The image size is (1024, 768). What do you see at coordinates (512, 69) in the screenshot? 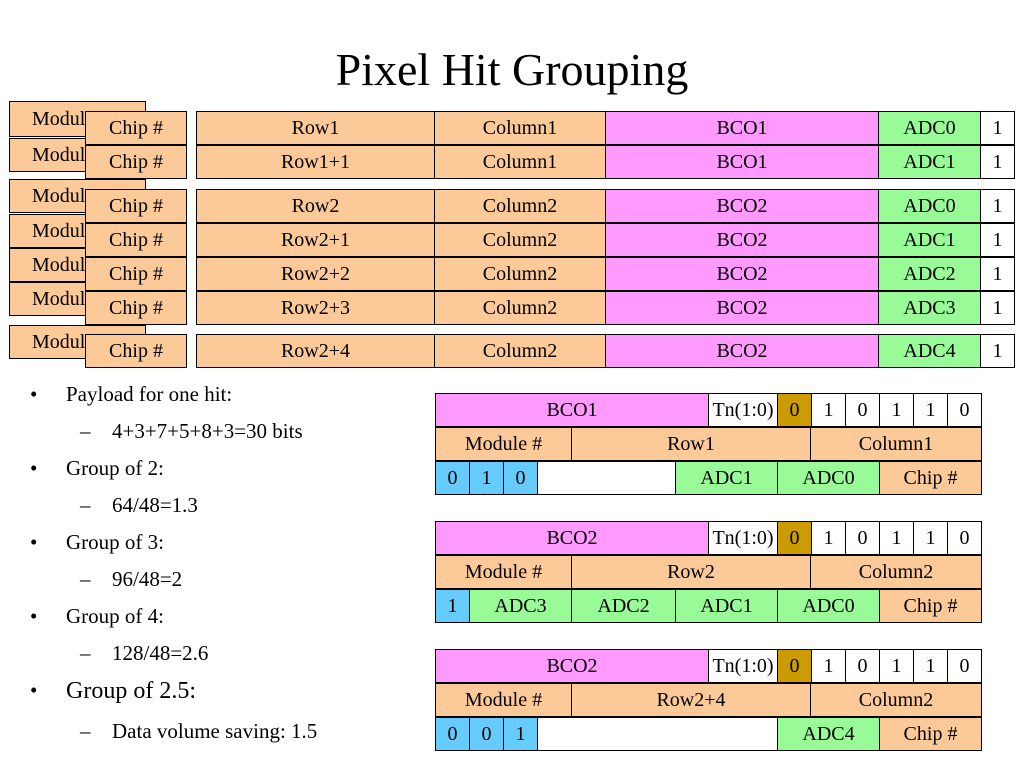
I see `slide-title: Pixel Hit Grouping` at bounding box center [512, 69].